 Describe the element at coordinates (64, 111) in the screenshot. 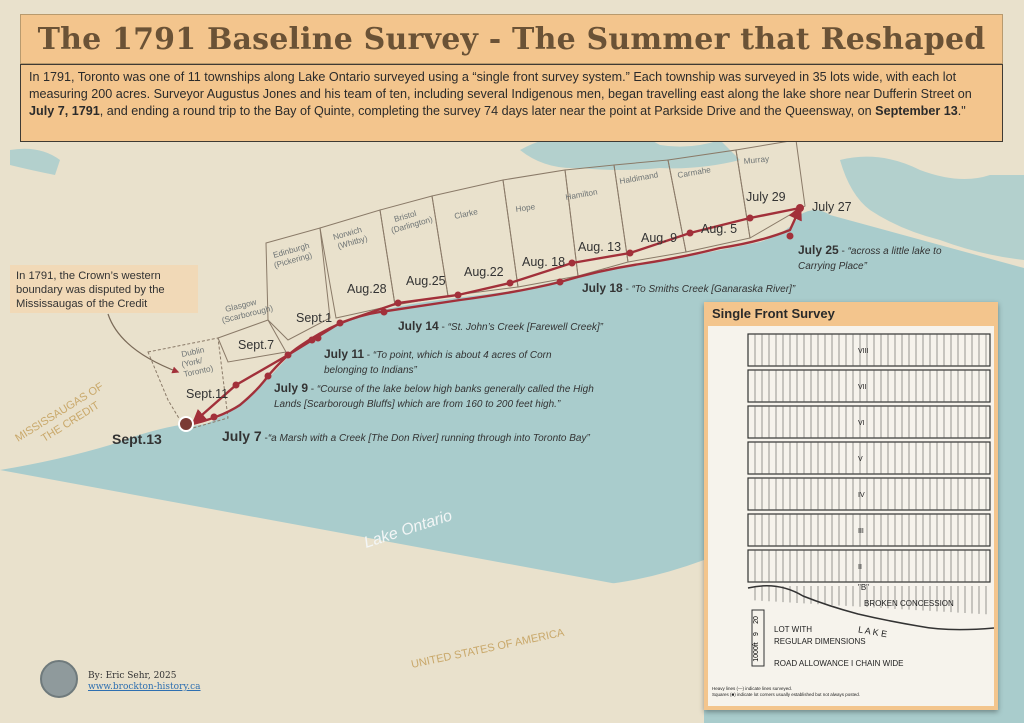

I see `intro-start-date: July 7, 1791` at that location.